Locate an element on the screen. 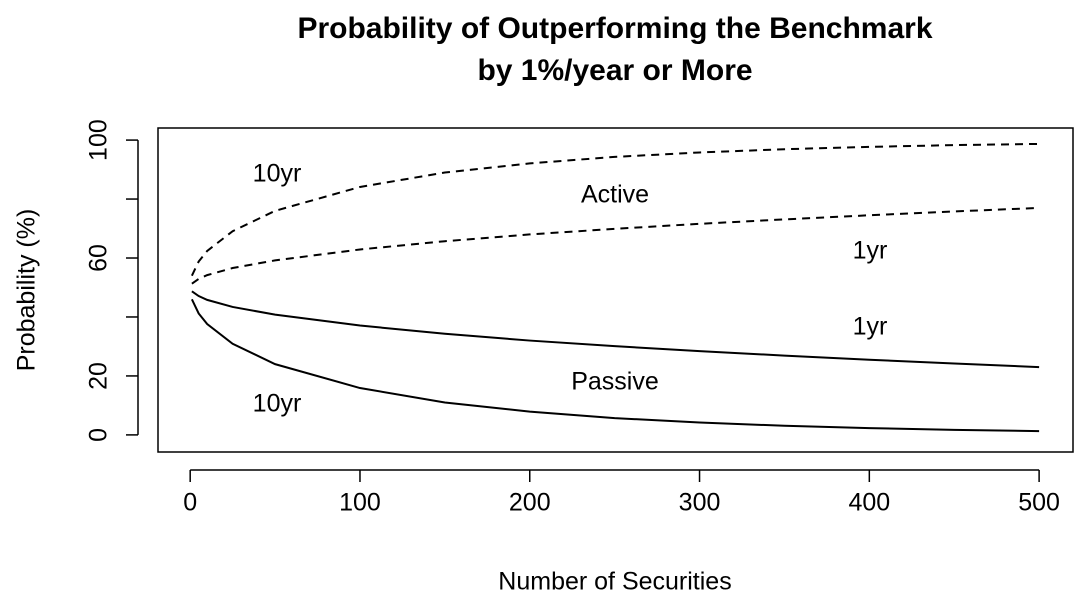 This screenshot has width=1075, height=600. x-tick-label: 500 is located at coordinates (1039, 503).